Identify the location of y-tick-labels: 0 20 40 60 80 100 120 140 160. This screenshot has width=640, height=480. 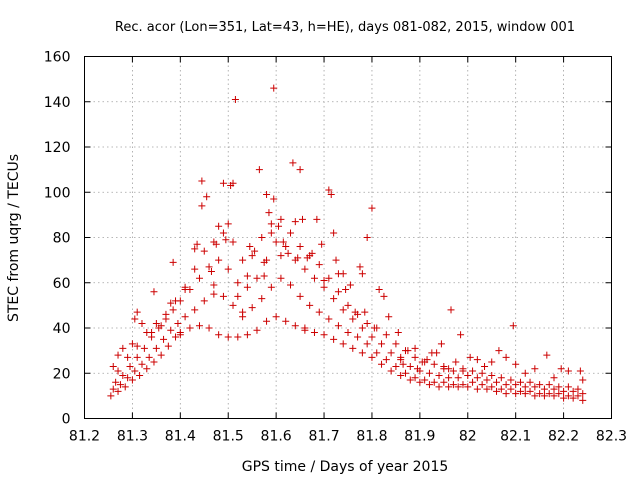
(57, 239).